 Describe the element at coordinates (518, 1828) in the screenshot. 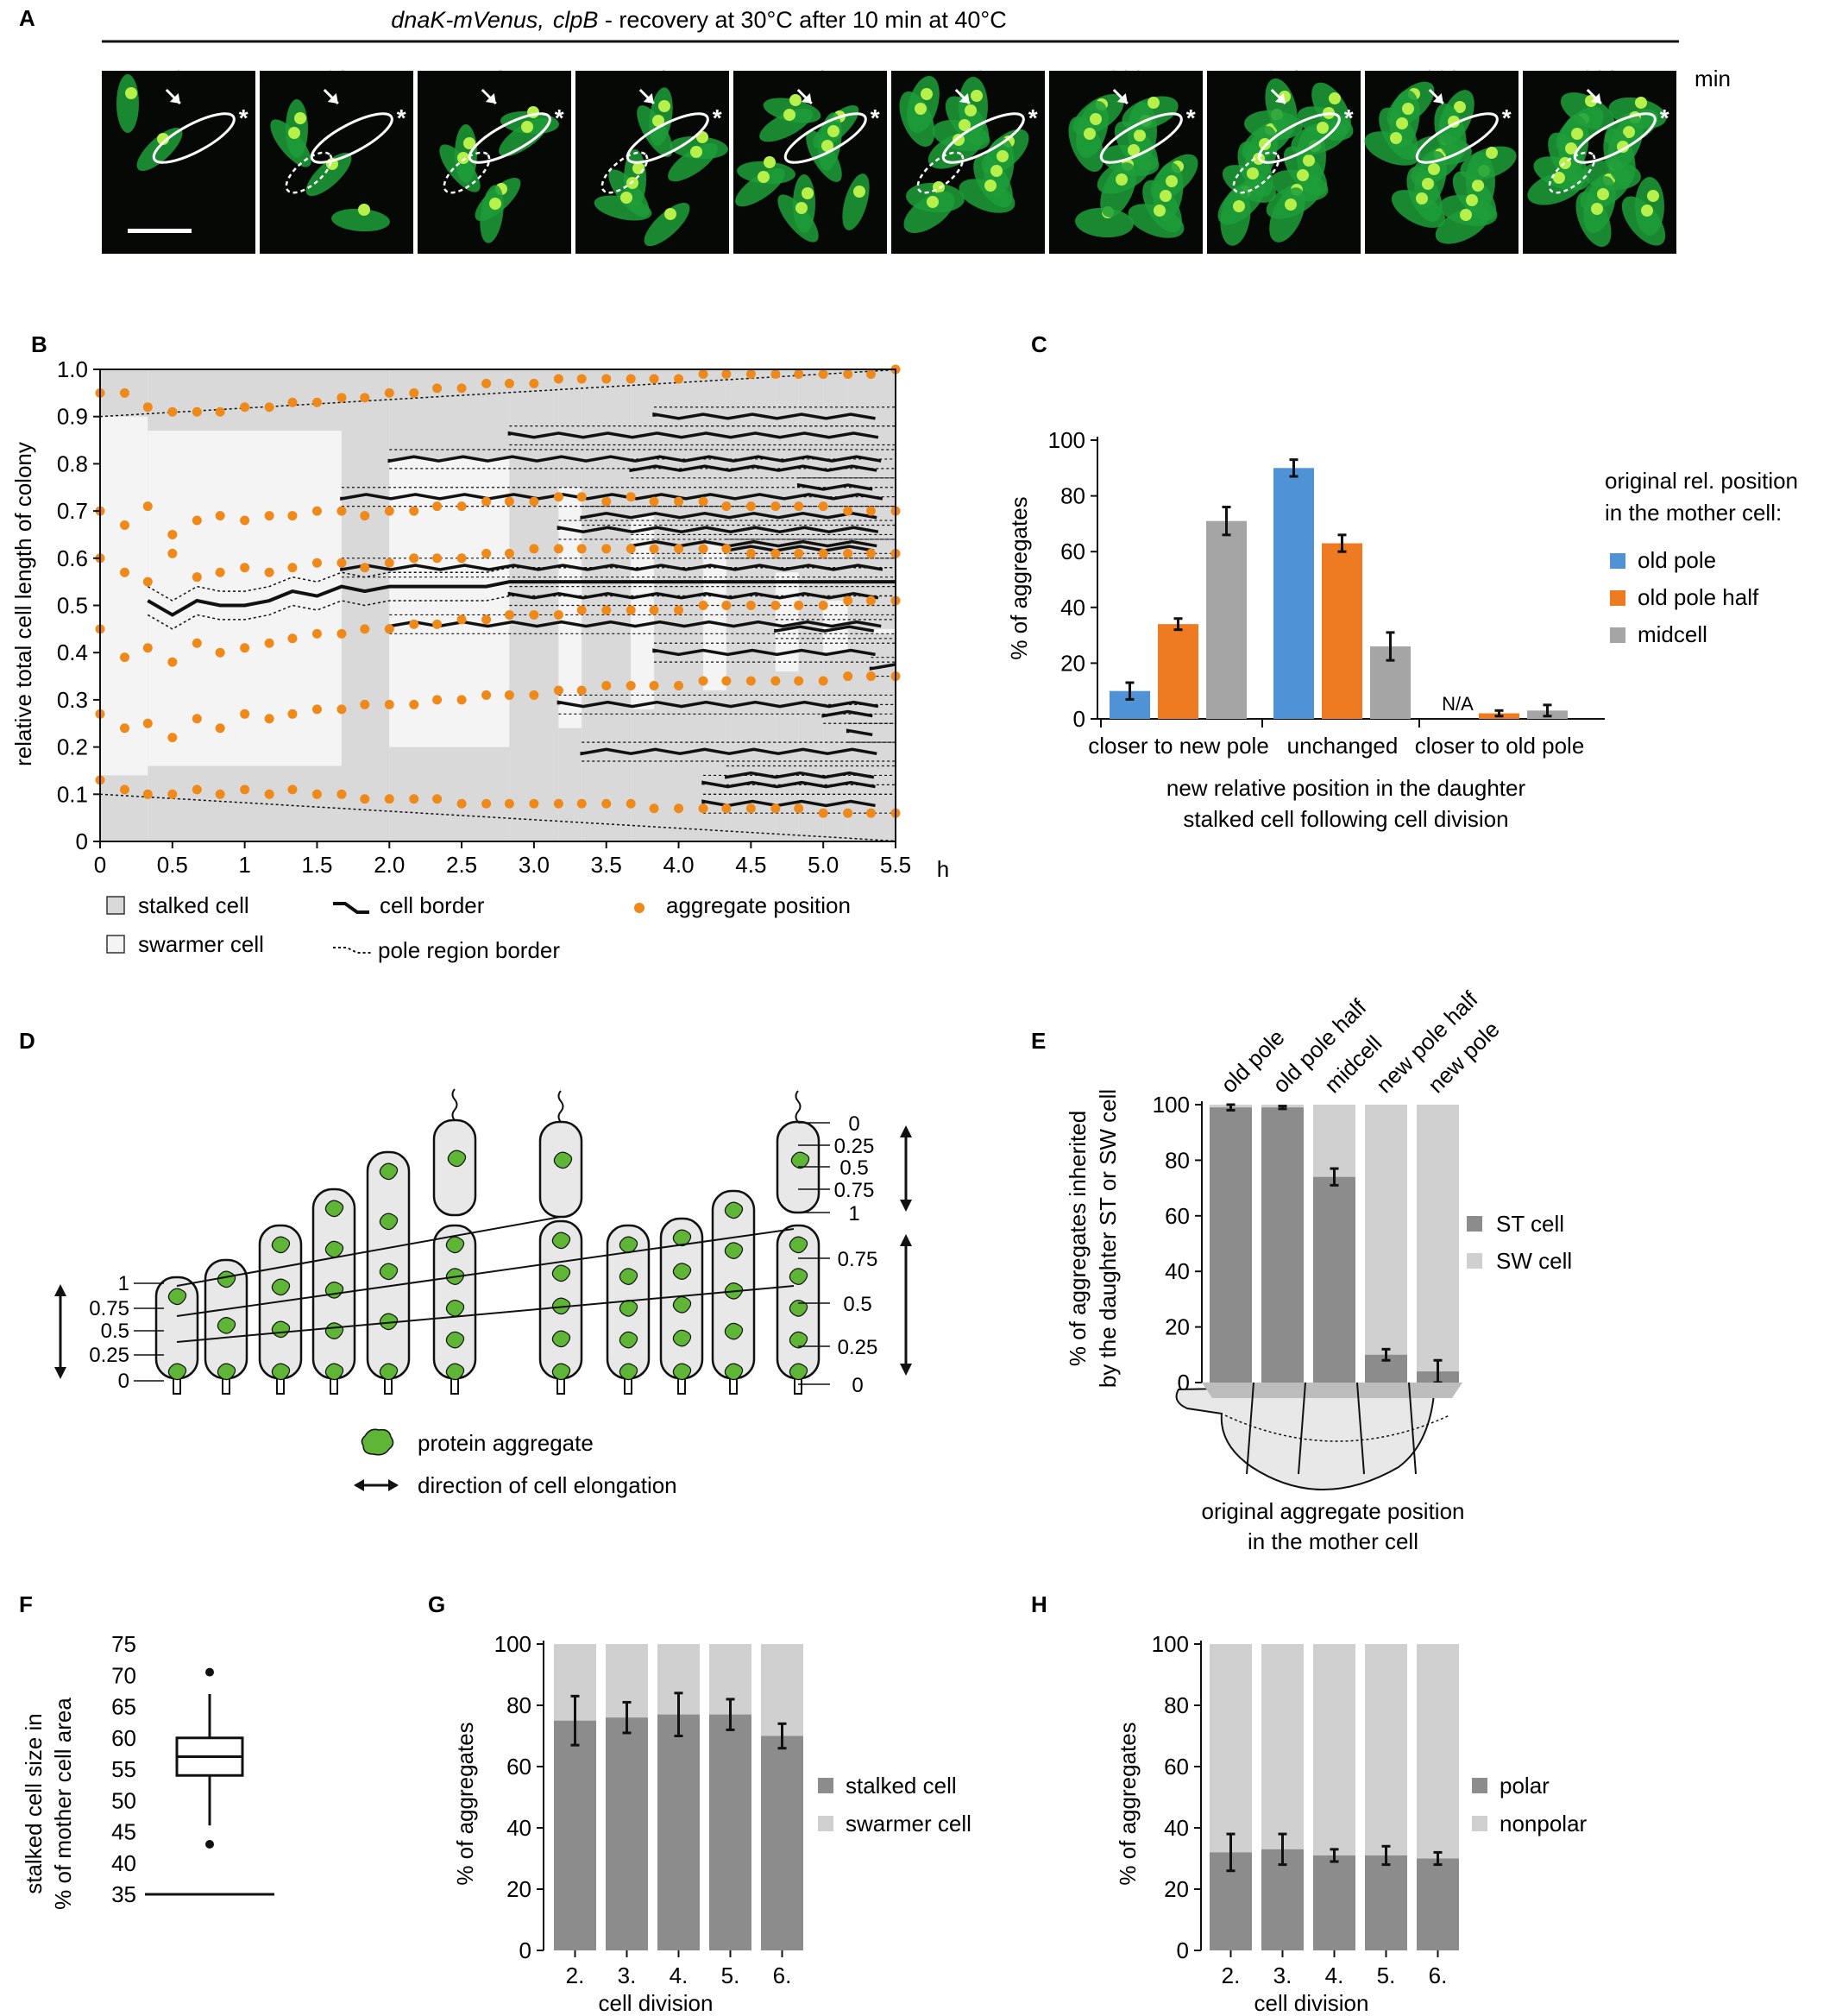

I see `y-tick-label: 40` at that location.